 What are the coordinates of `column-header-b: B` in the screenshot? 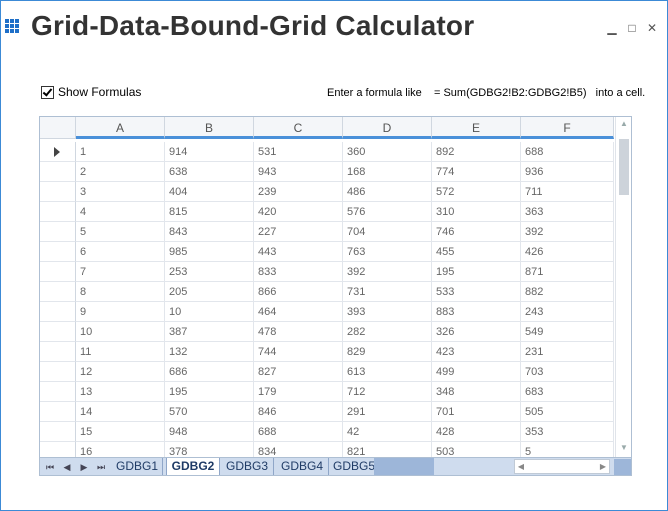 It's located at (209, 128).